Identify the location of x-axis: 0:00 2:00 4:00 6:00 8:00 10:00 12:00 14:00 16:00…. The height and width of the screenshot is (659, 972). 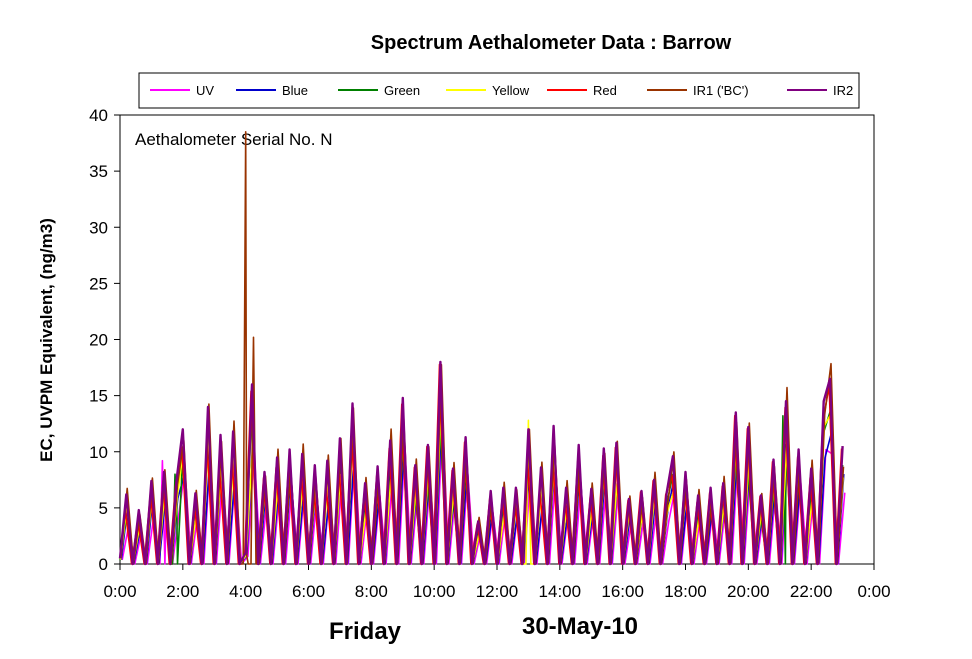
(497, 582).